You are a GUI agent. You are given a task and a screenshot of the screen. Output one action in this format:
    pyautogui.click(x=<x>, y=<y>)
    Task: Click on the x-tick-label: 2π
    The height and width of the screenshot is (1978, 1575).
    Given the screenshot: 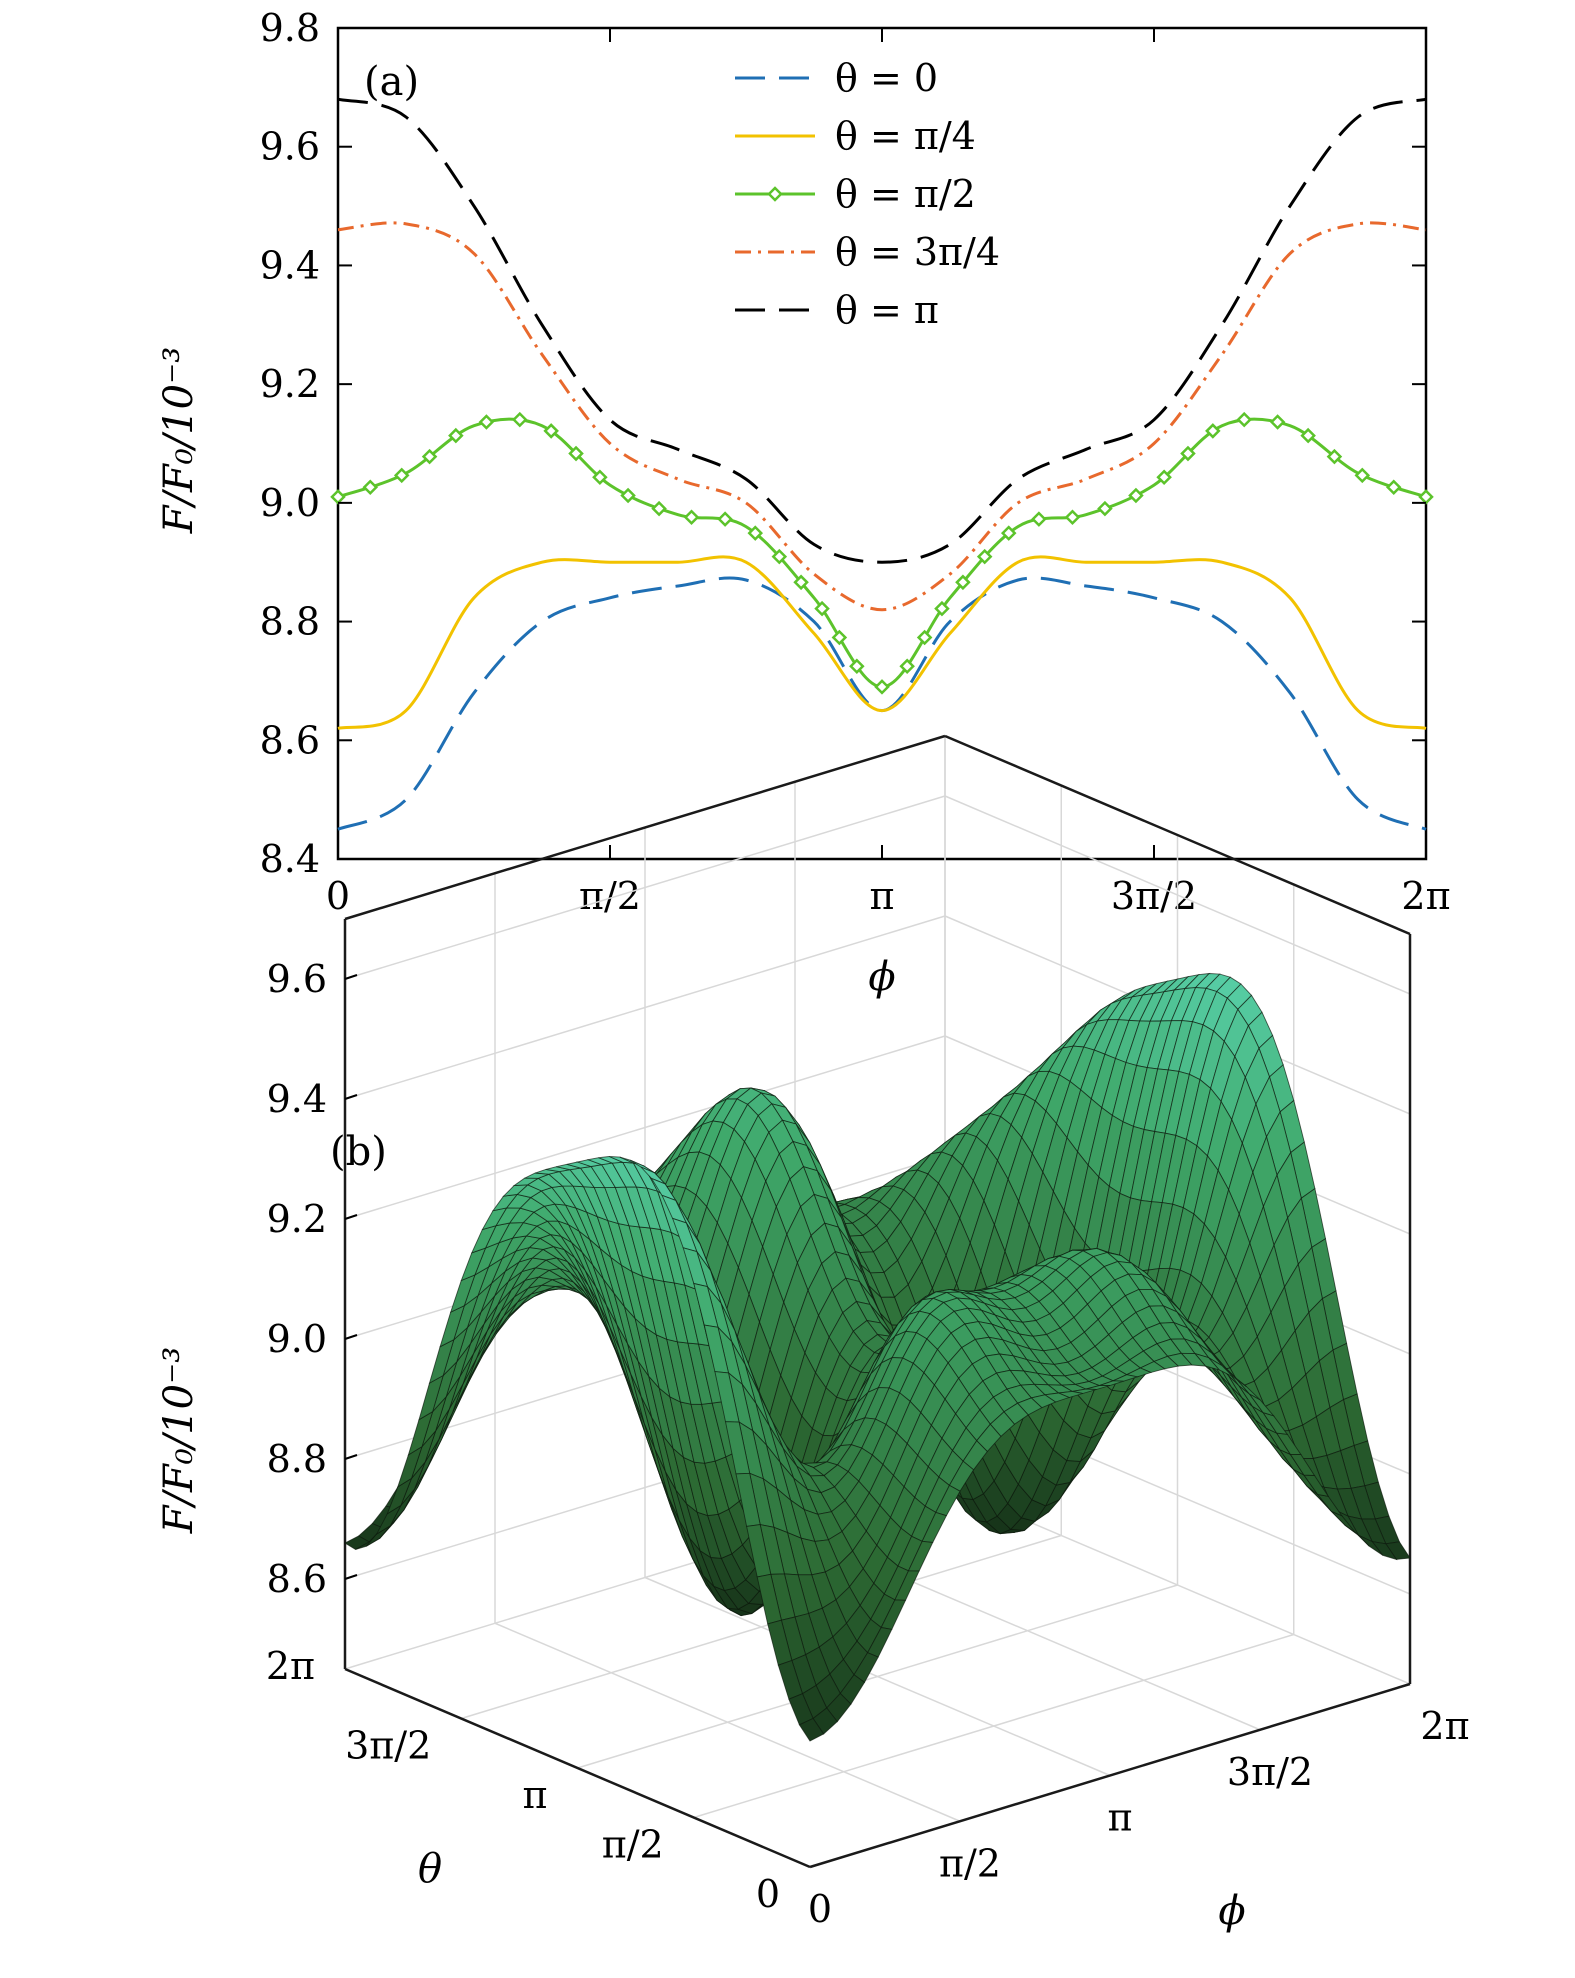 What is the action you would take?
    pyautogui.click(x=1425, y=896)
    